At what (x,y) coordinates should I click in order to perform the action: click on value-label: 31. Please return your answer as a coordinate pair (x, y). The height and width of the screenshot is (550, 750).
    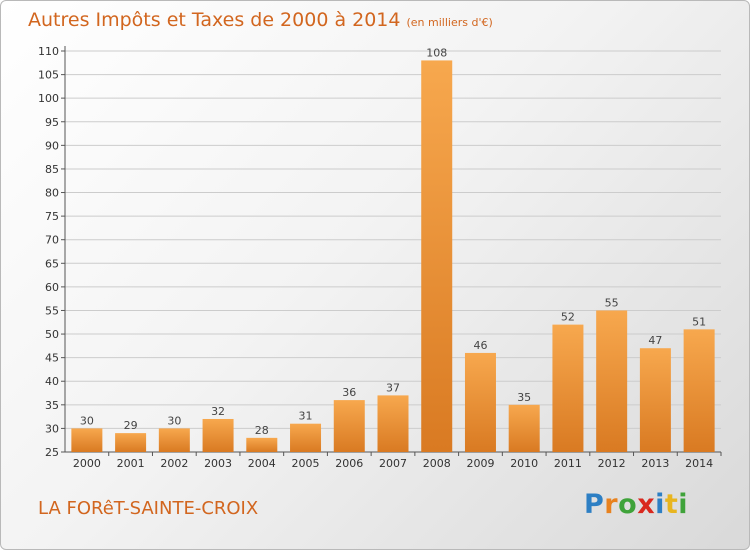
    Looking at the image, I should click on (306, 416).